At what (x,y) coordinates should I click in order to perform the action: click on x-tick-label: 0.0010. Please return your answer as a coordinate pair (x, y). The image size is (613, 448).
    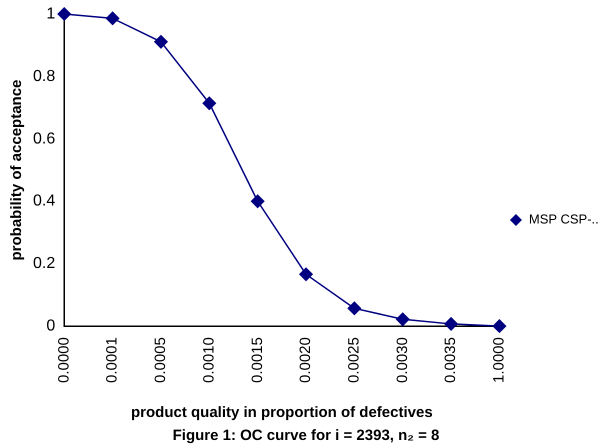
    Looking at the image, I should click on (209, 360).